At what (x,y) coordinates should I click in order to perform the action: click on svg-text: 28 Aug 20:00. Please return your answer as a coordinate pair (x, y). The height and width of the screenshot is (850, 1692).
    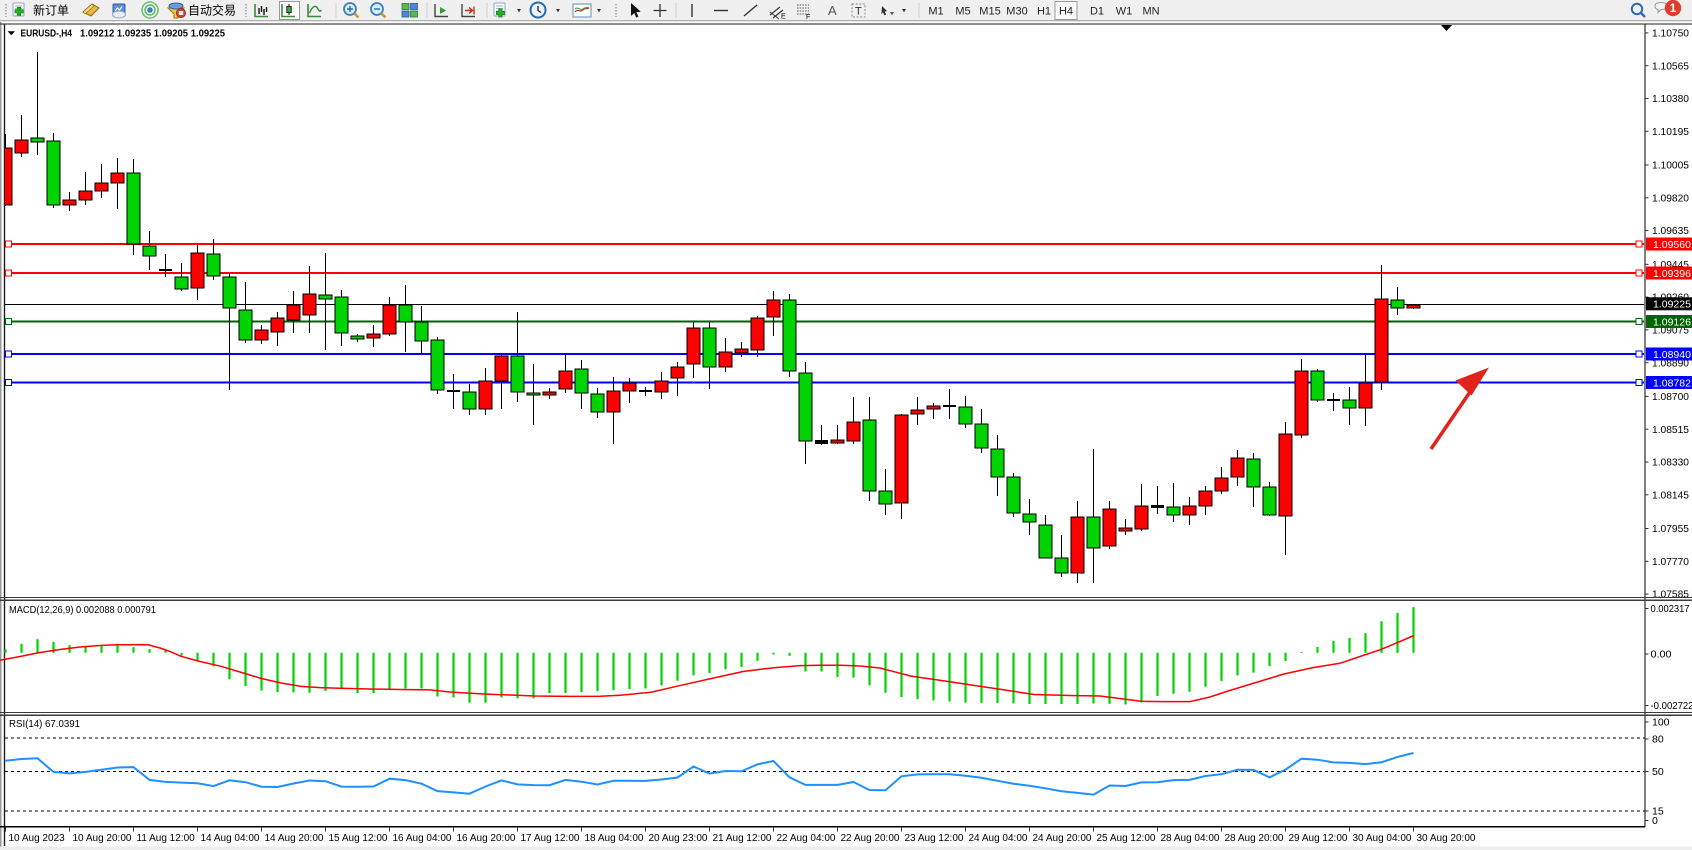
    Looking at the image, I should click on (1254, 838).